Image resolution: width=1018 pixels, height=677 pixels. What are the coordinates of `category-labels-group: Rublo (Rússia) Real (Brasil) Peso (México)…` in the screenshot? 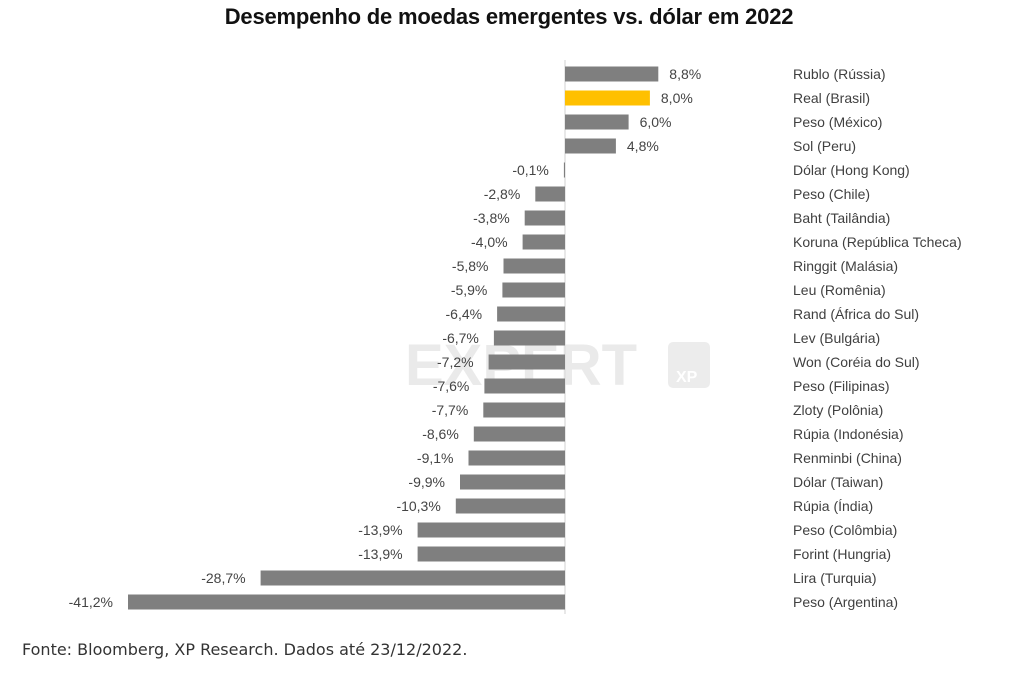 It's located at (877, 338).